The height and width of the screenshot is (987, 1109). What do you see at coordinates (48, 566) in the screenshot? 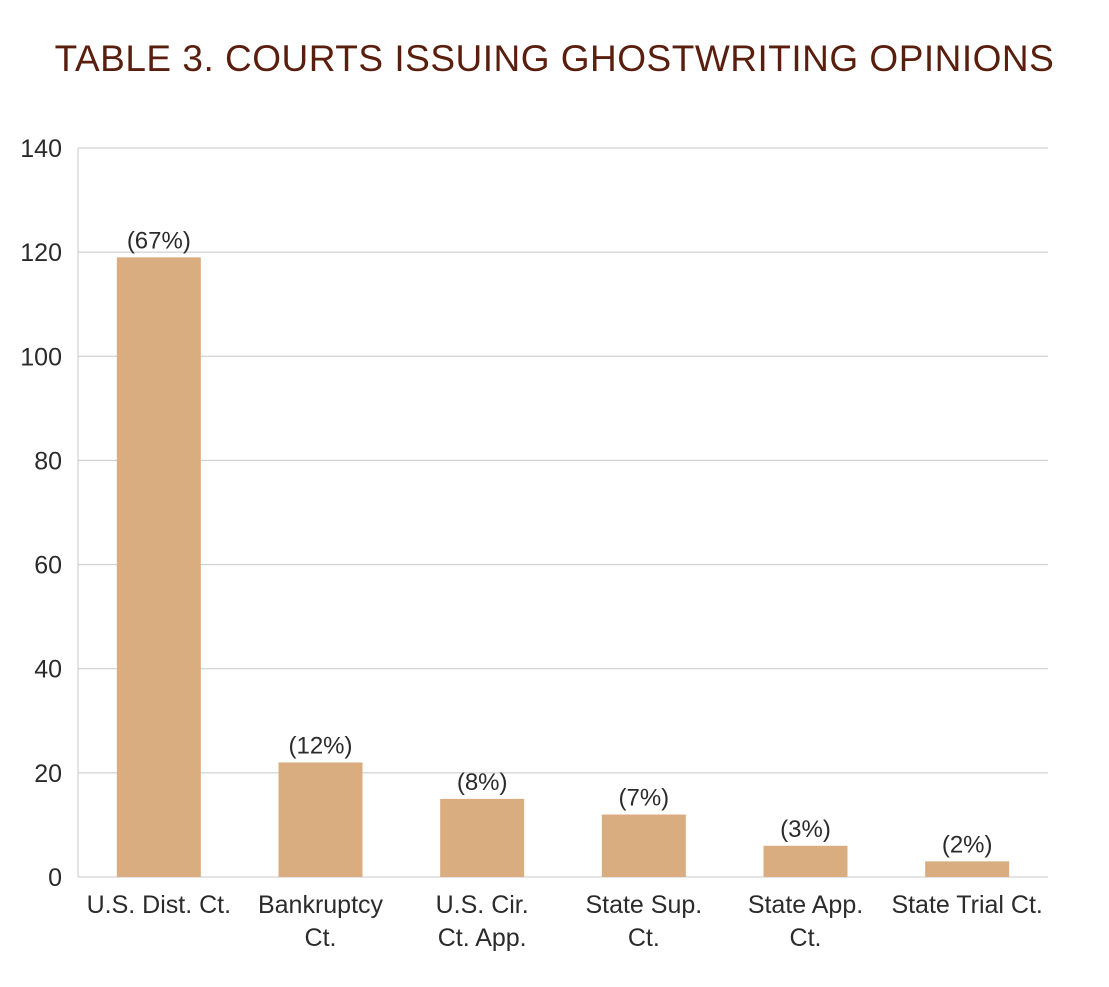
I see `y-tick-label: 60` at bounding box center [48, 566].